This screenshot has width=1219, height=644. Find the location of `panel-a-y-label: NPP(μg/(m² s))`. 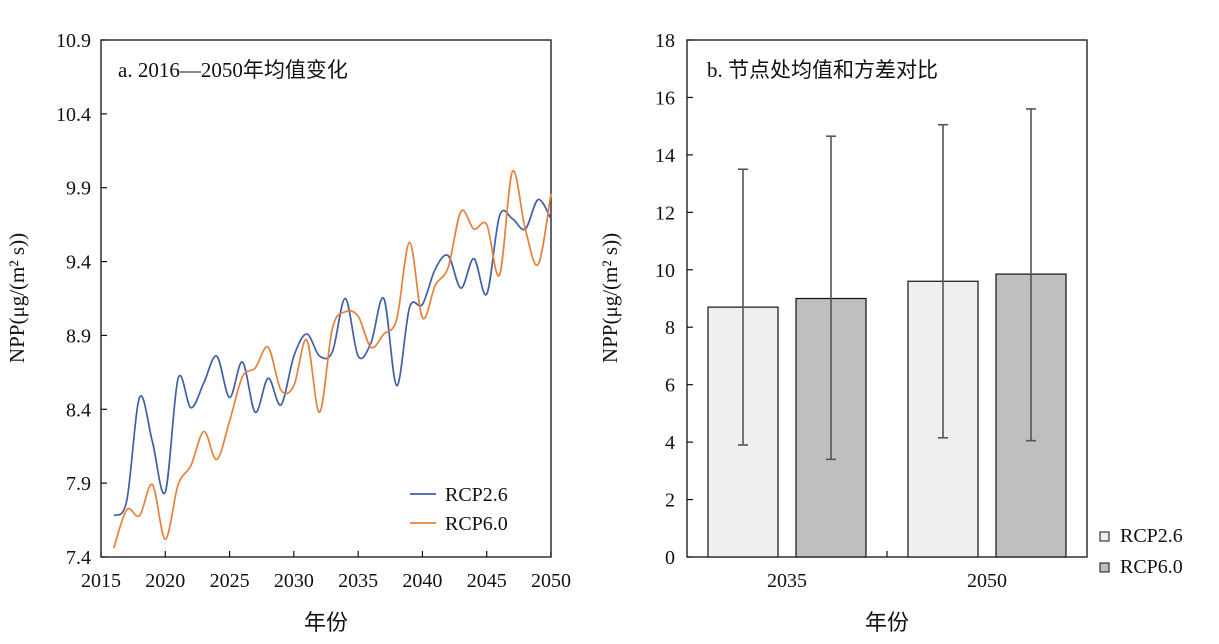

panel-a-y-label: NPP(μg/(m² s)) is located at coordinates (17, 298).